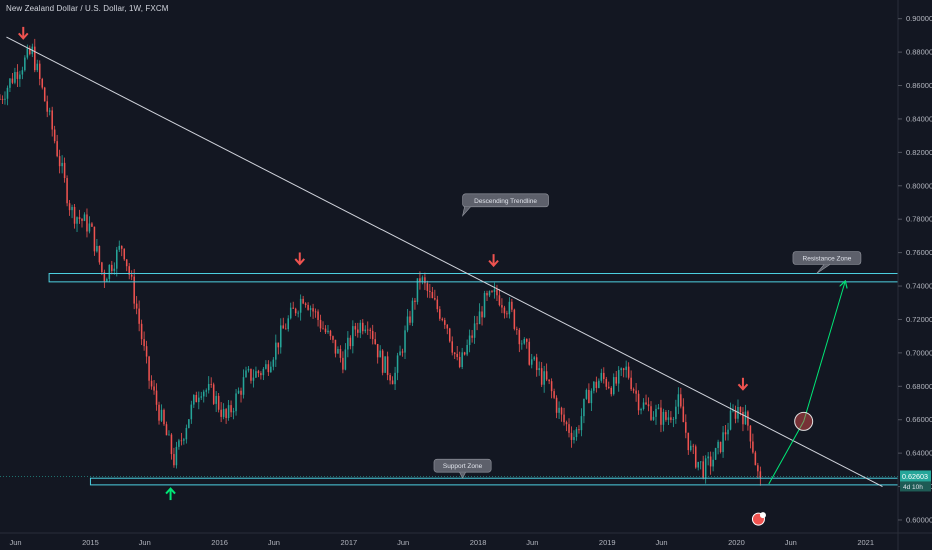 This screenshot has width=932, height=550. I want to click on countdown-label: 4d 10h, so click(913, 487).